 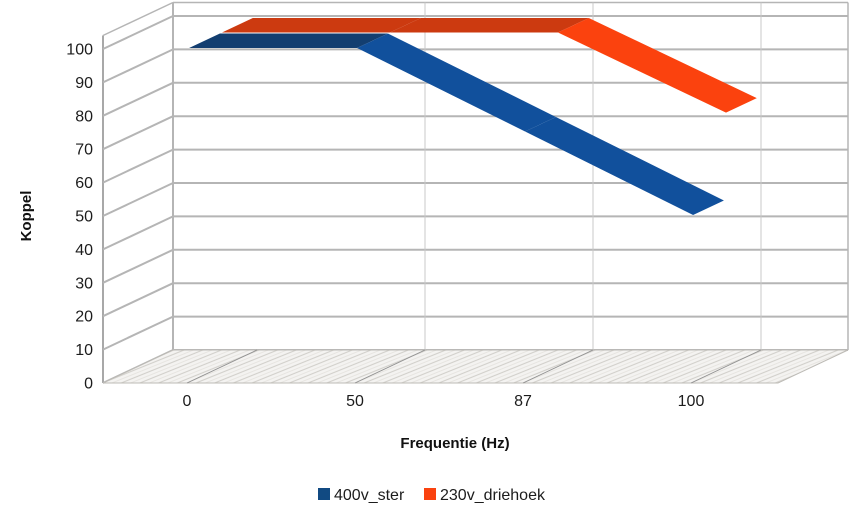 I want to click on chart-floor, so click(x=475, y=366).